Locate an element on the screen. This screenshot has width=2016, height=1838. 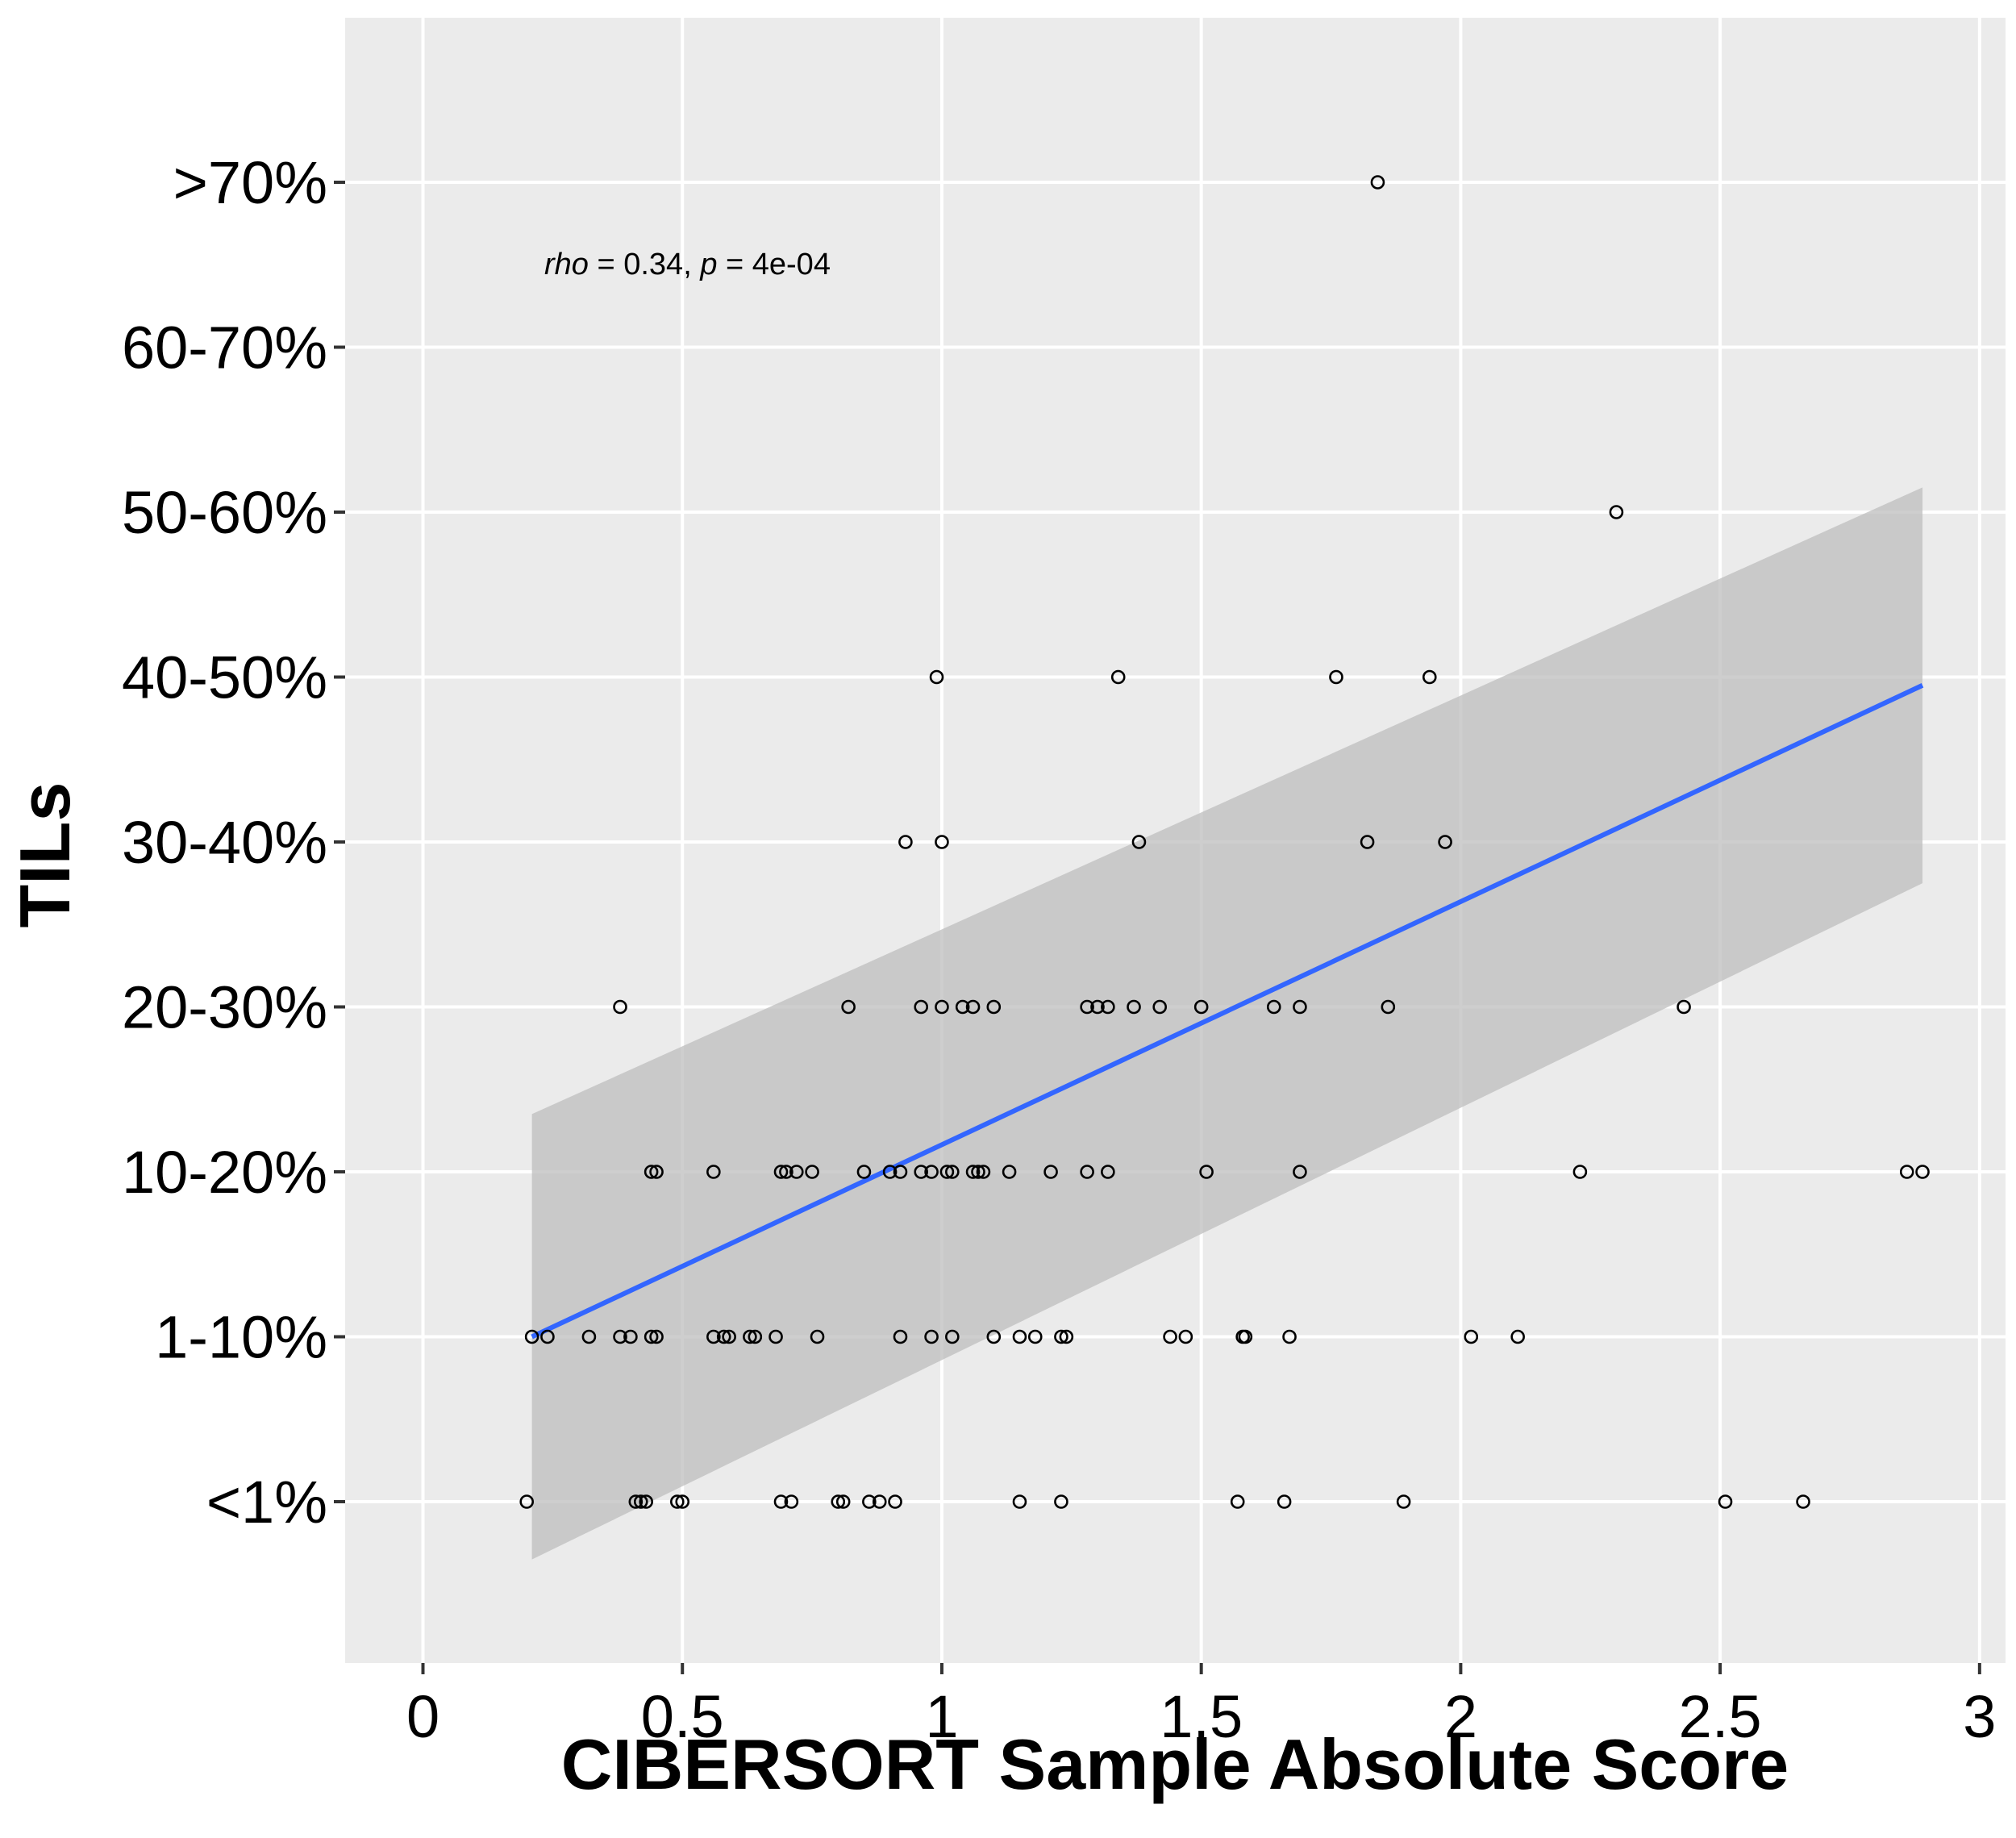
y-tick-label: 30-40% is located at coordinates (224, 842).